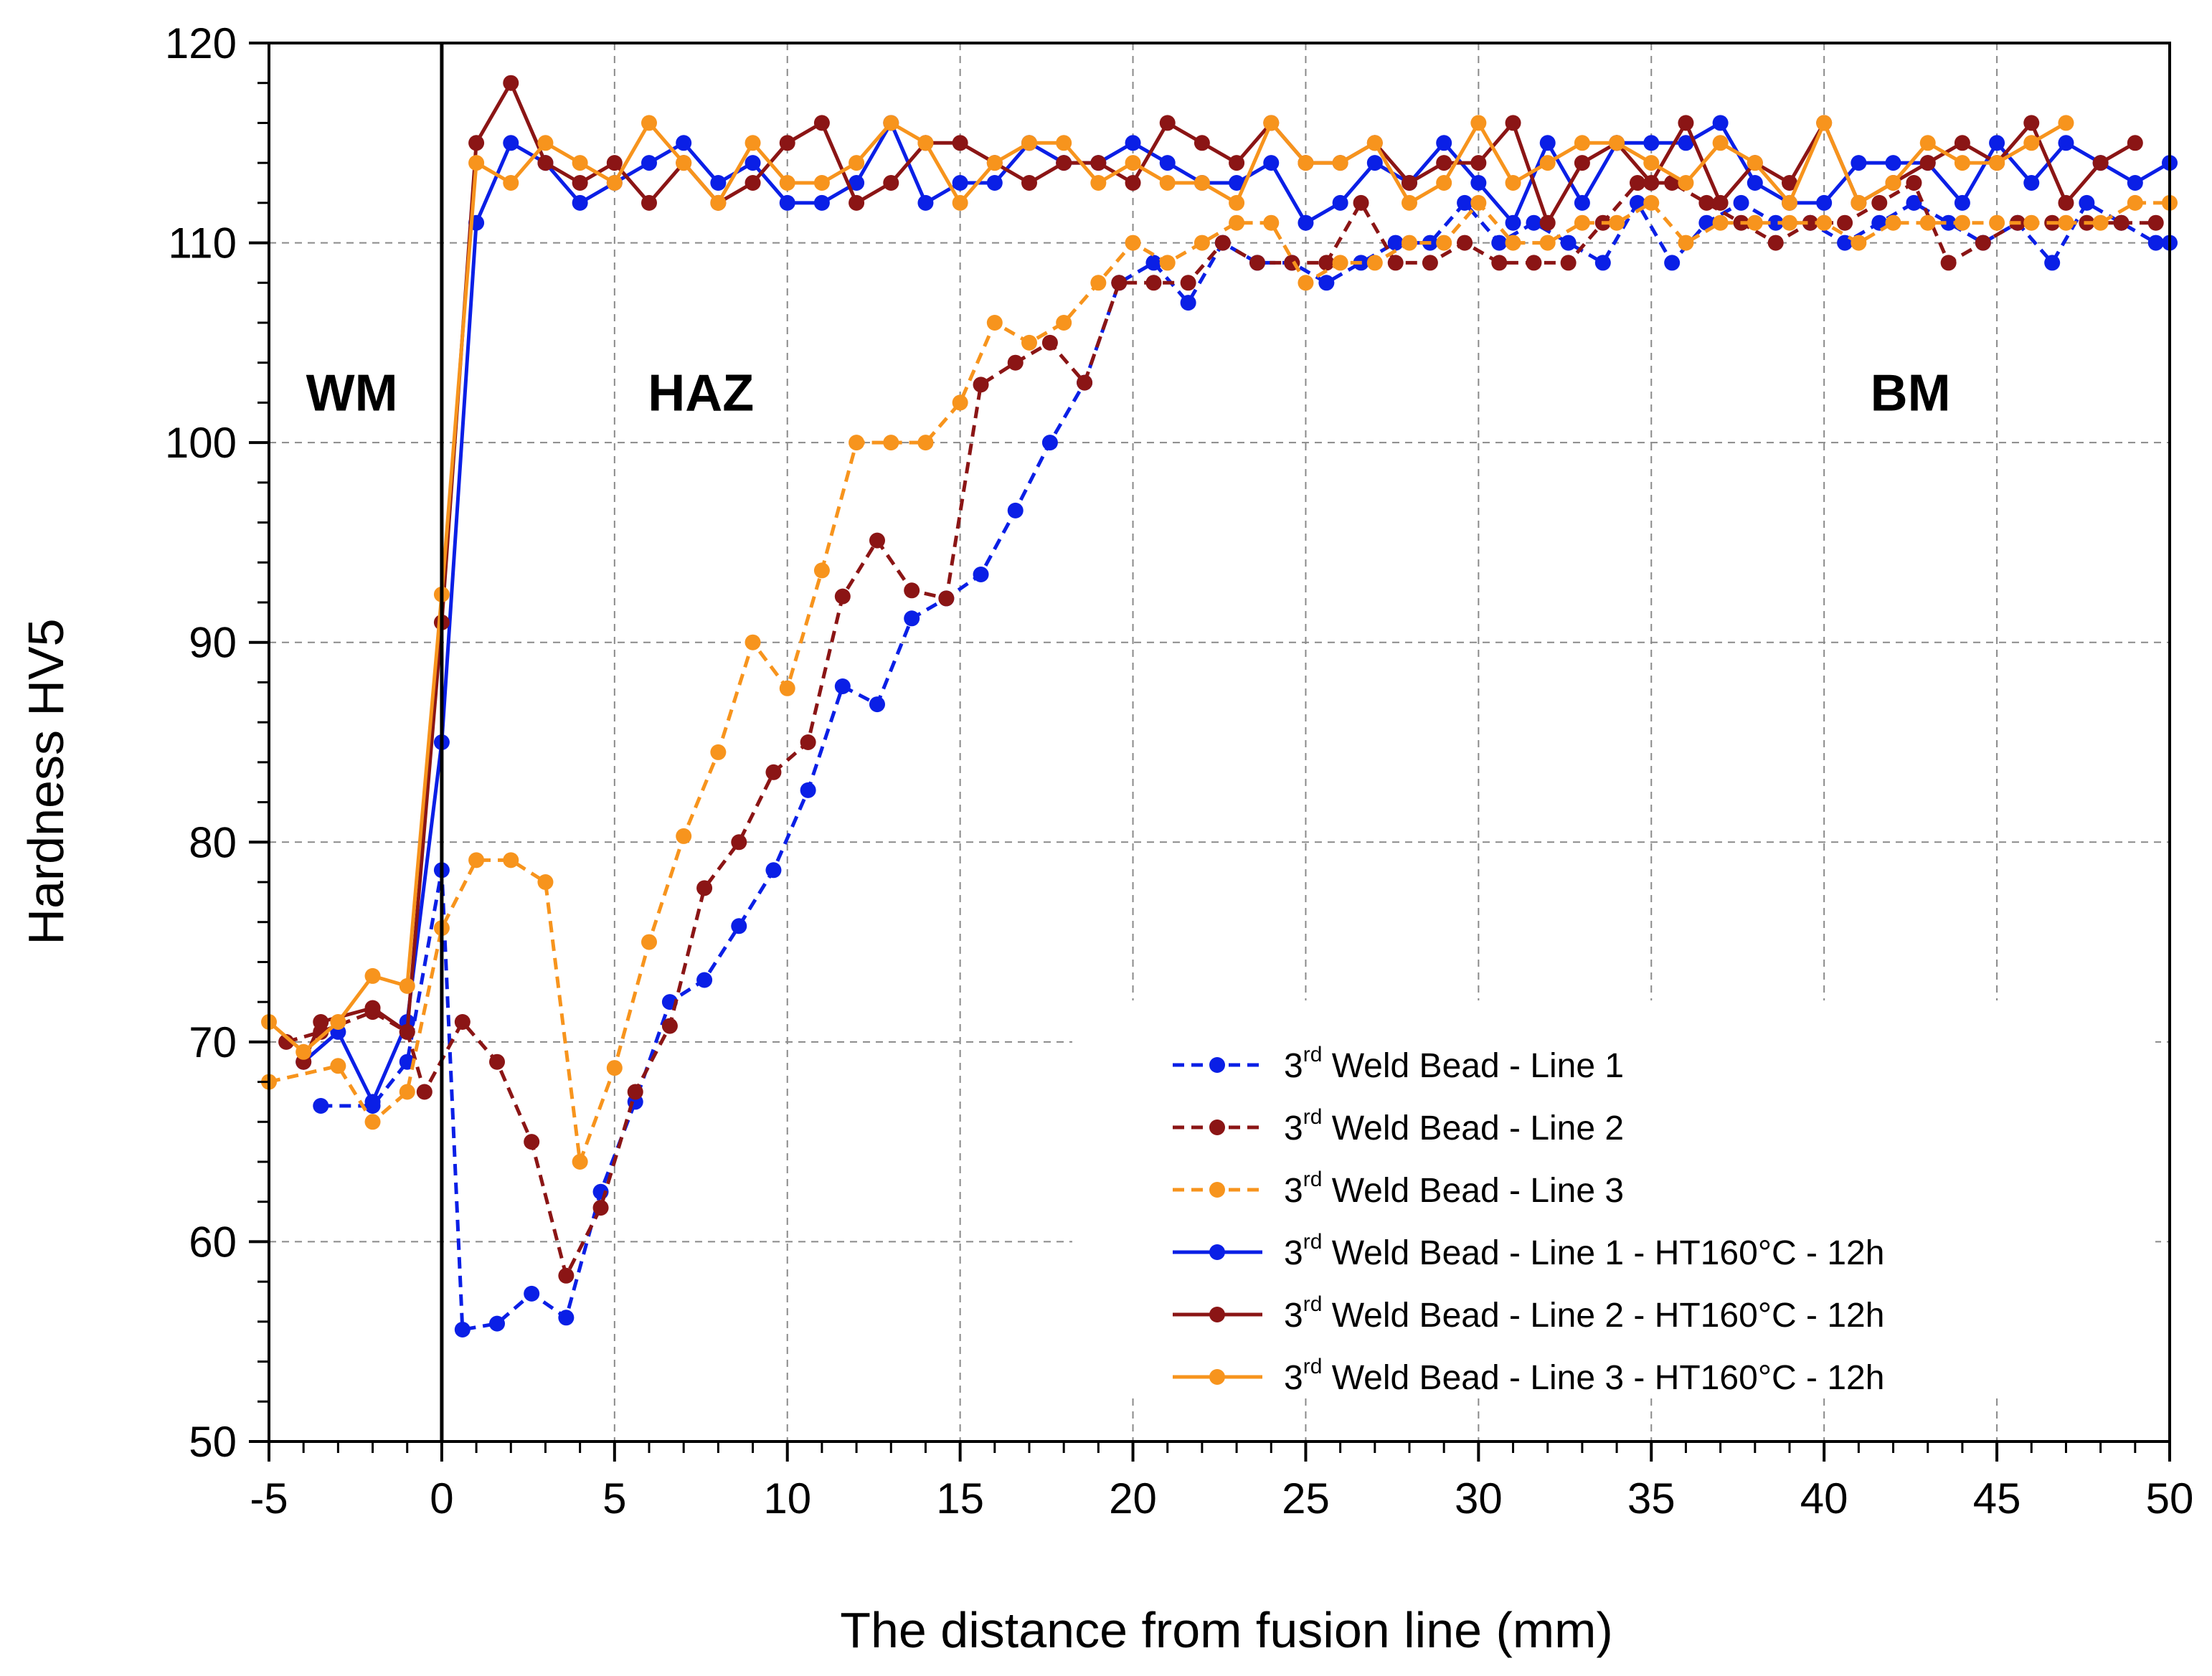  Describe the element at coordinates (202, 244) in the screenshot. I see `y-tick-label: 110` at that location.